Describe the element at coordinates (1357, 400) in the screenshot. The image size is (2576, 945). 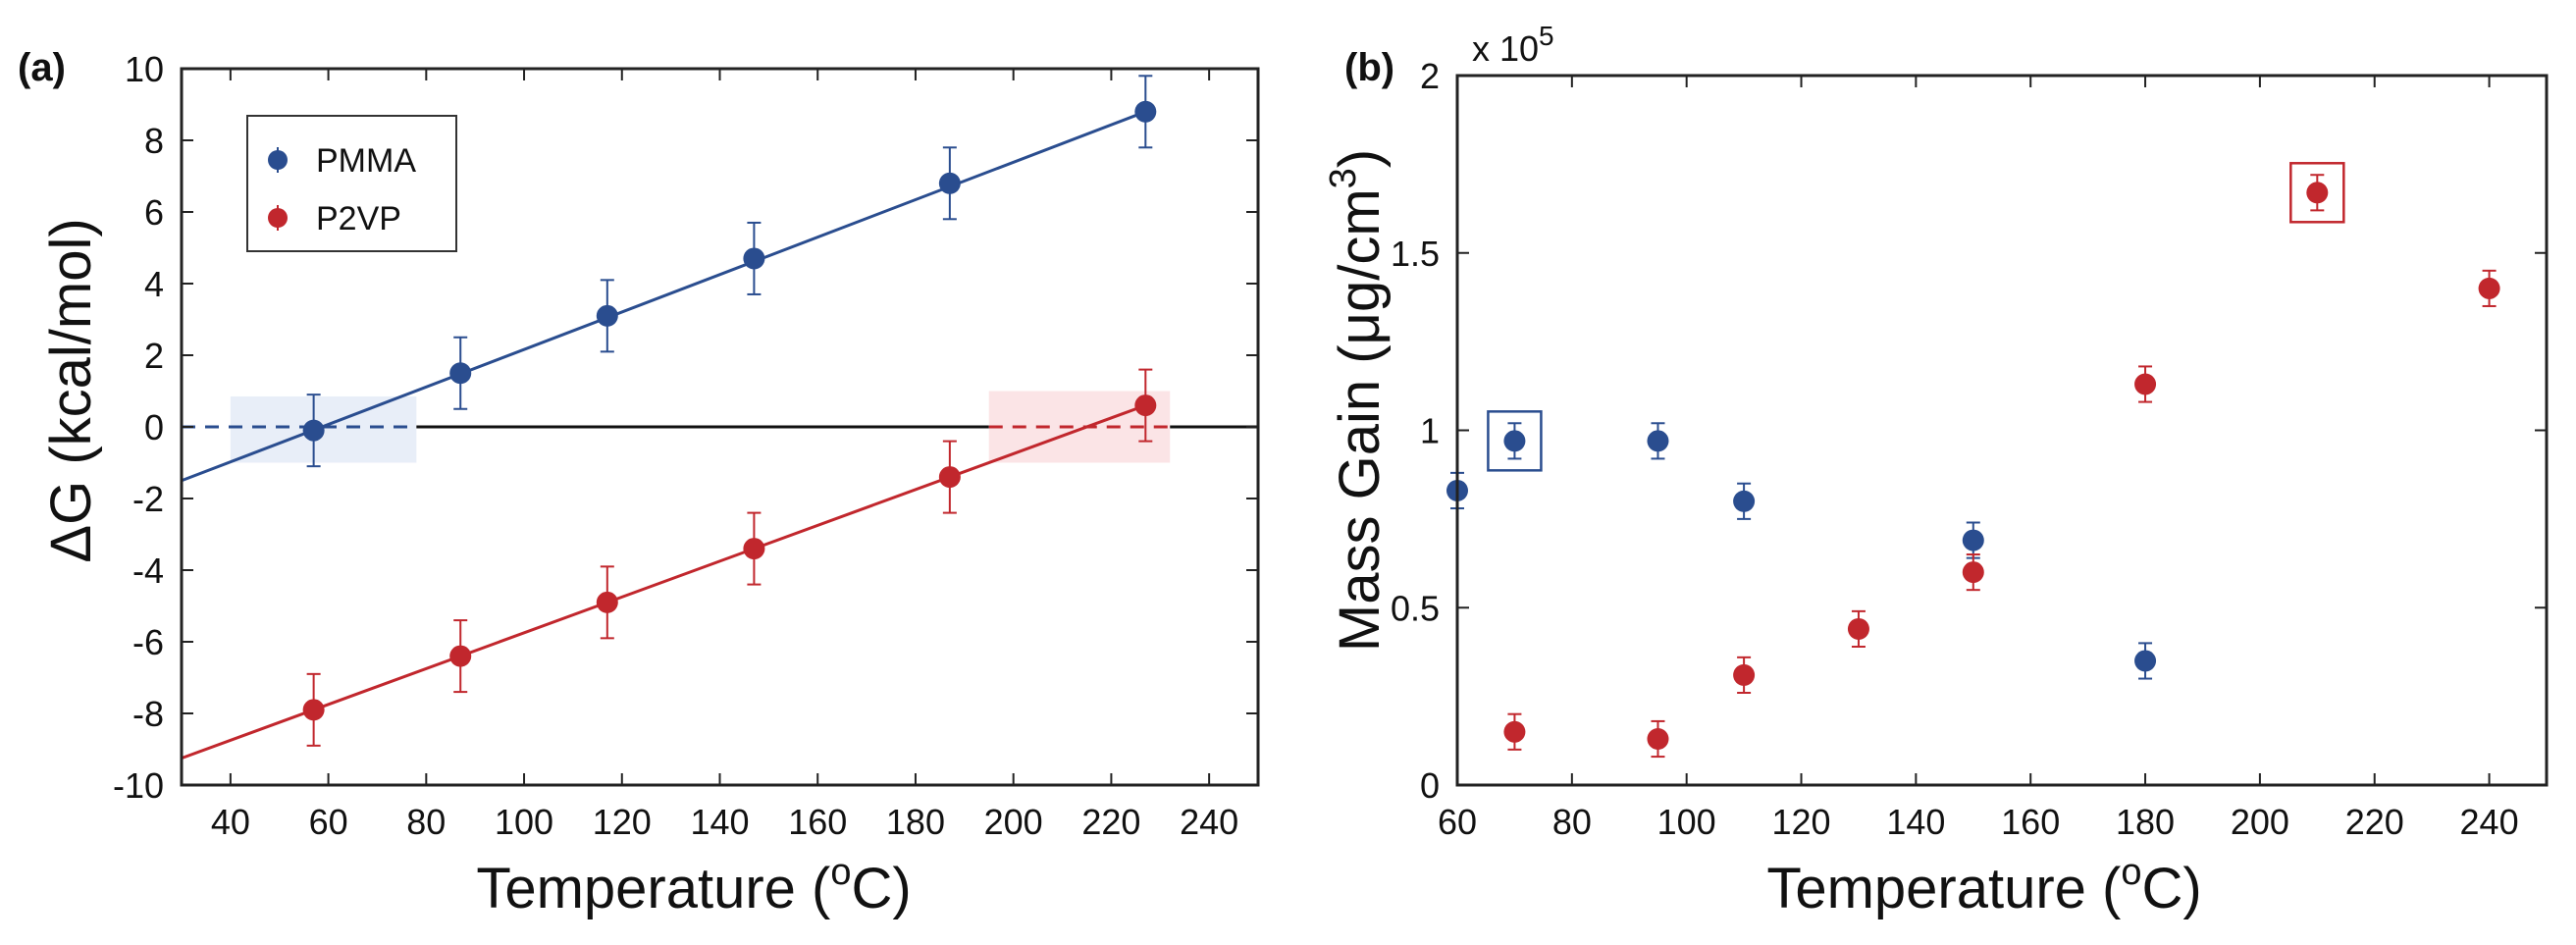
I see `panel-b-y-axis-label: Mass Gain (μg/cm3)` at that location.